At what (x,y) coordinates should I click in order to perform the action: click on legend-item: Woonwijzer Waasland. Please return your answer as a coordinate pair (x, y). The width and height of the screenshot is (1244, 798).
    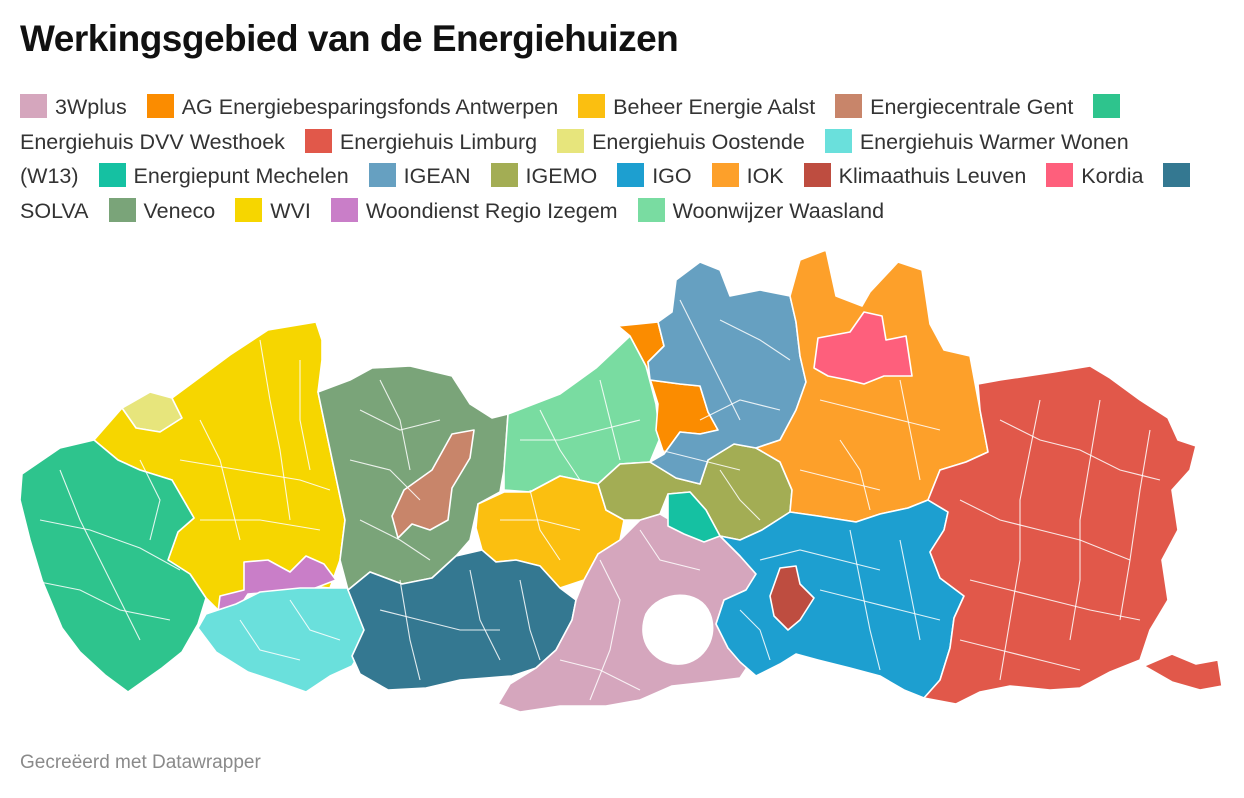
    Looking at the image, I should click on (761, 210).